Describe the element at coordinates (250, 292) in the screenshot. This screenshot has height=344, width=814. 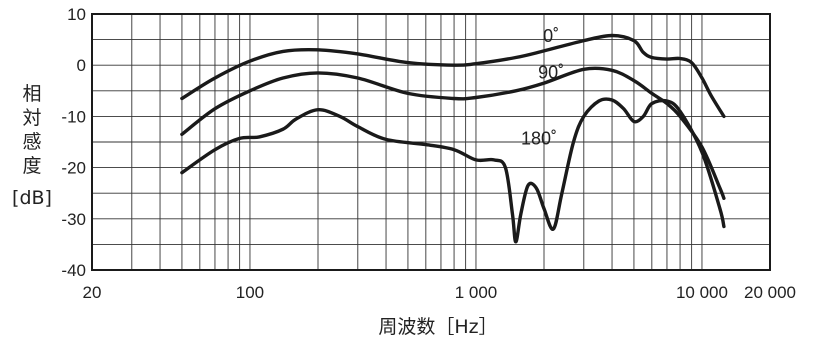
I see `x-tick-label: 100` at that location.